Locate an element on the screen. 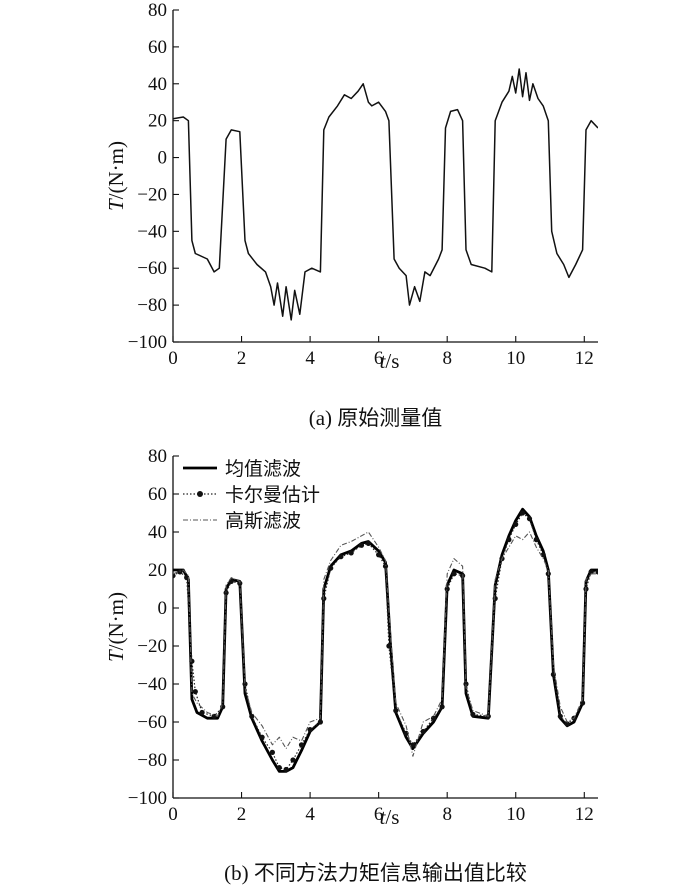 The height and width of the screenshot is (887, 700). legend-label: 卡尔曼估计 is located at coordinates (272, 495).